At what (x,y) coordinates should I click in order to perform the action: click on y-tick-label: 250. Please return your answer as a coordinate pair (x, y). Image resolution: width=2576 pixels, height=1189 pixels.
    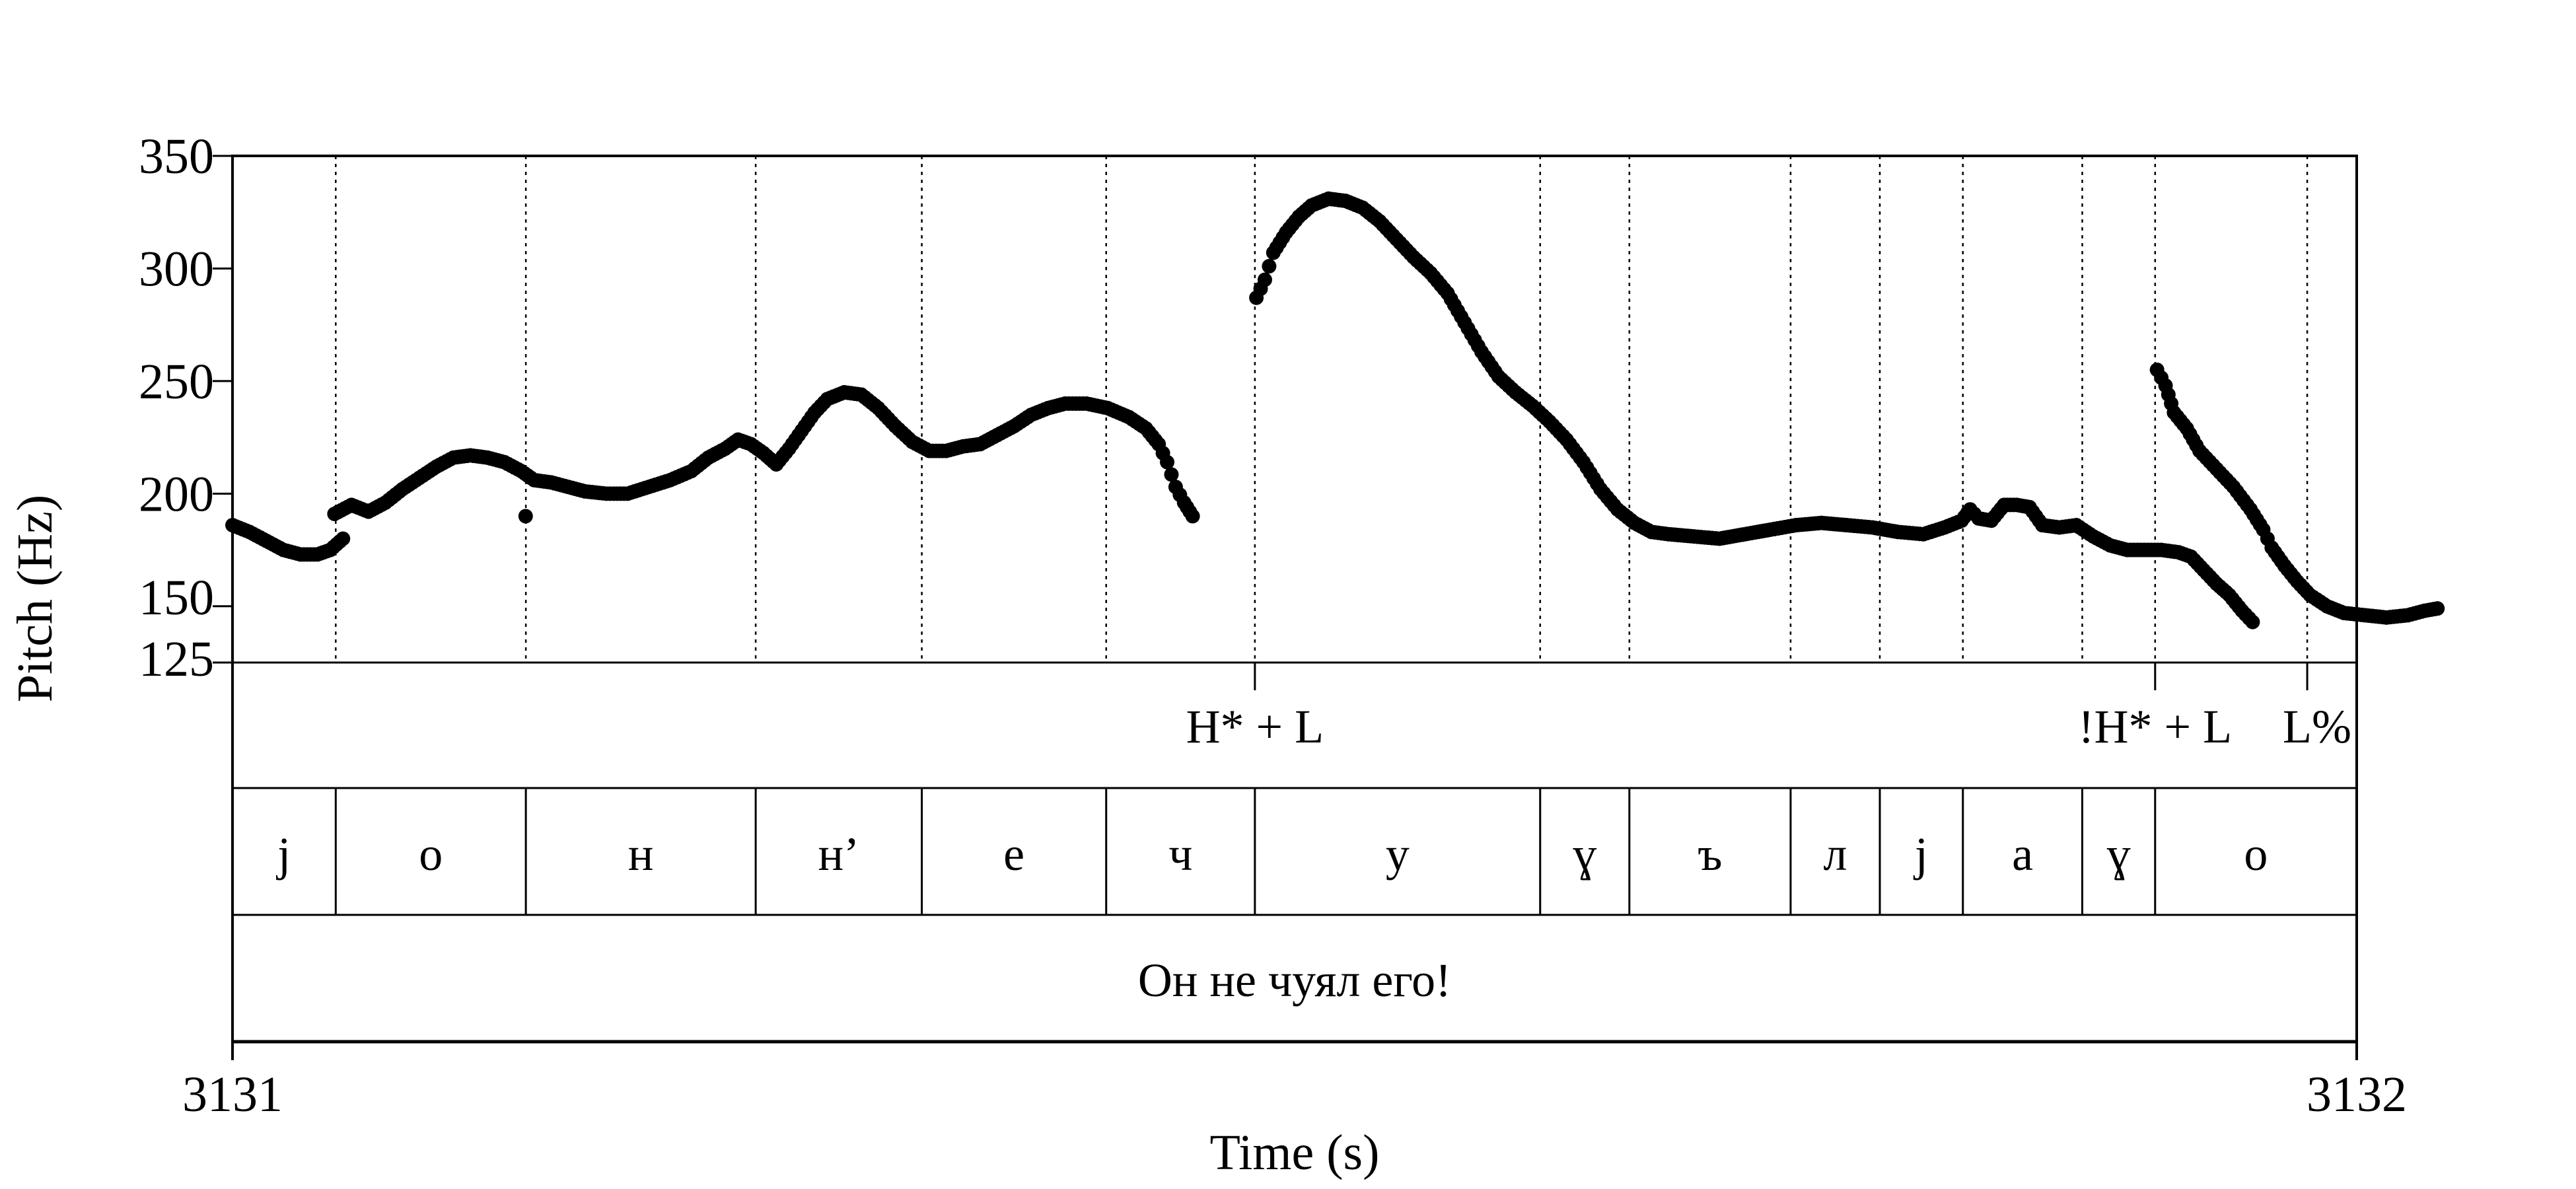
    Looking at the image, I should click on (177, 382).